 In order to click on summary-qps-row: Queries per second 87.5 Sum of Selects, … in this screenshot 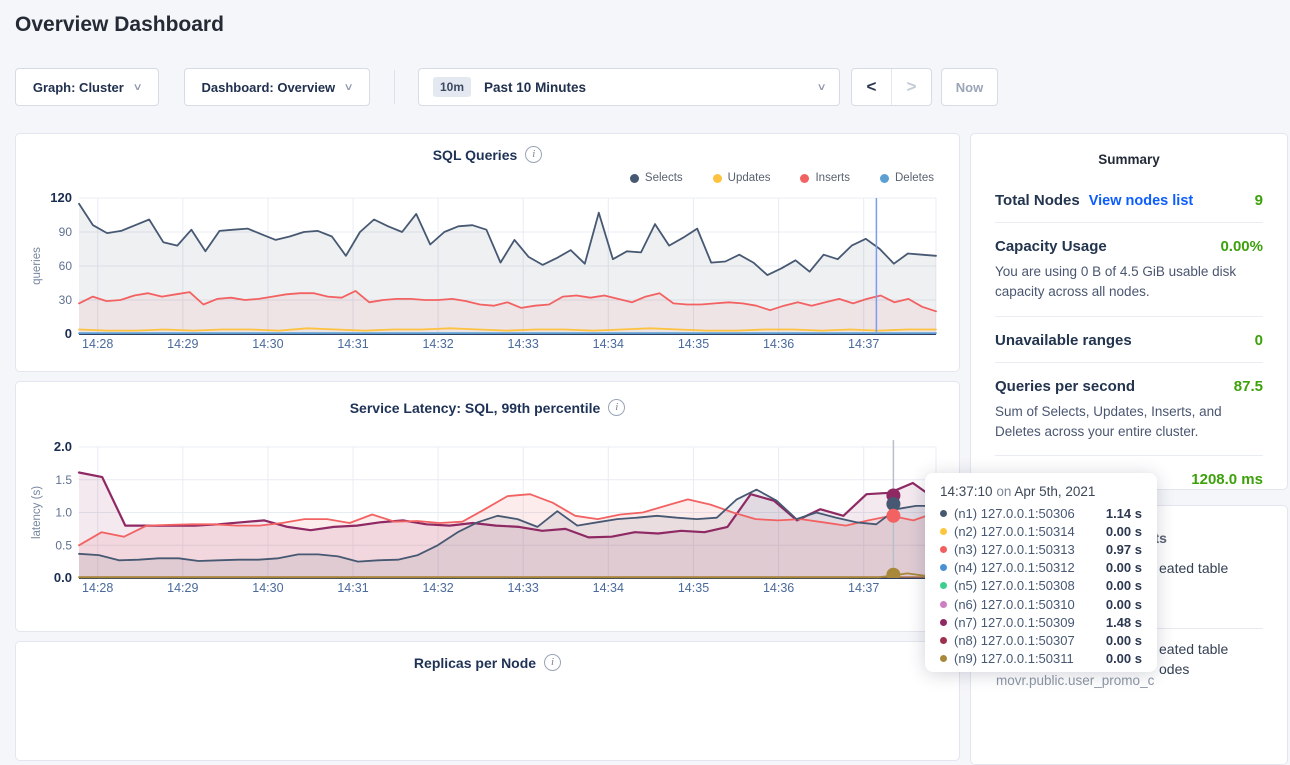, I will do `click(1129, 409)`.